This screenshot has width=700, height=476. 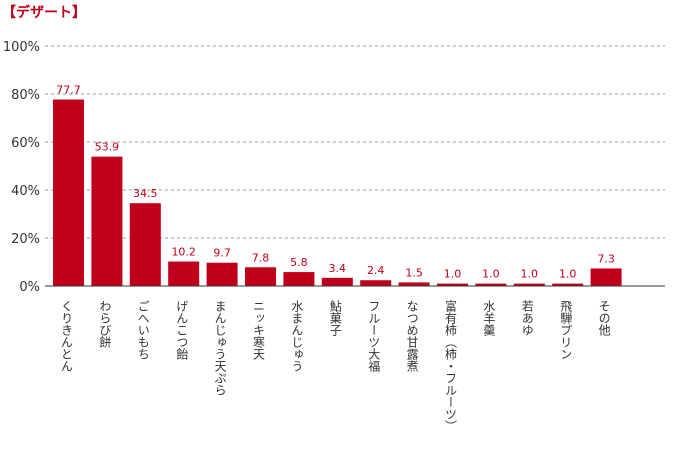 I want to click on value-label: 53.9, so click(x=107, y=147).